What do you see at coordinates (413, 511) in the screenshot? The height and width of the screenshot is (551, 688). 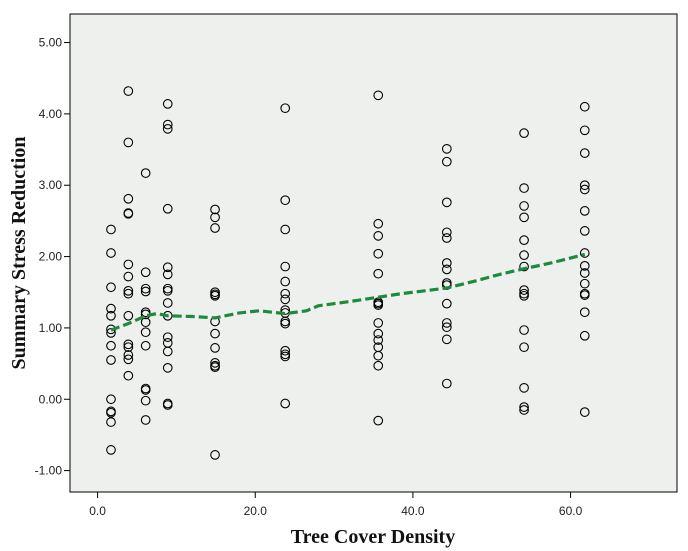 I see `x-tick-label: 40.0` at bounding box center [413, 511].